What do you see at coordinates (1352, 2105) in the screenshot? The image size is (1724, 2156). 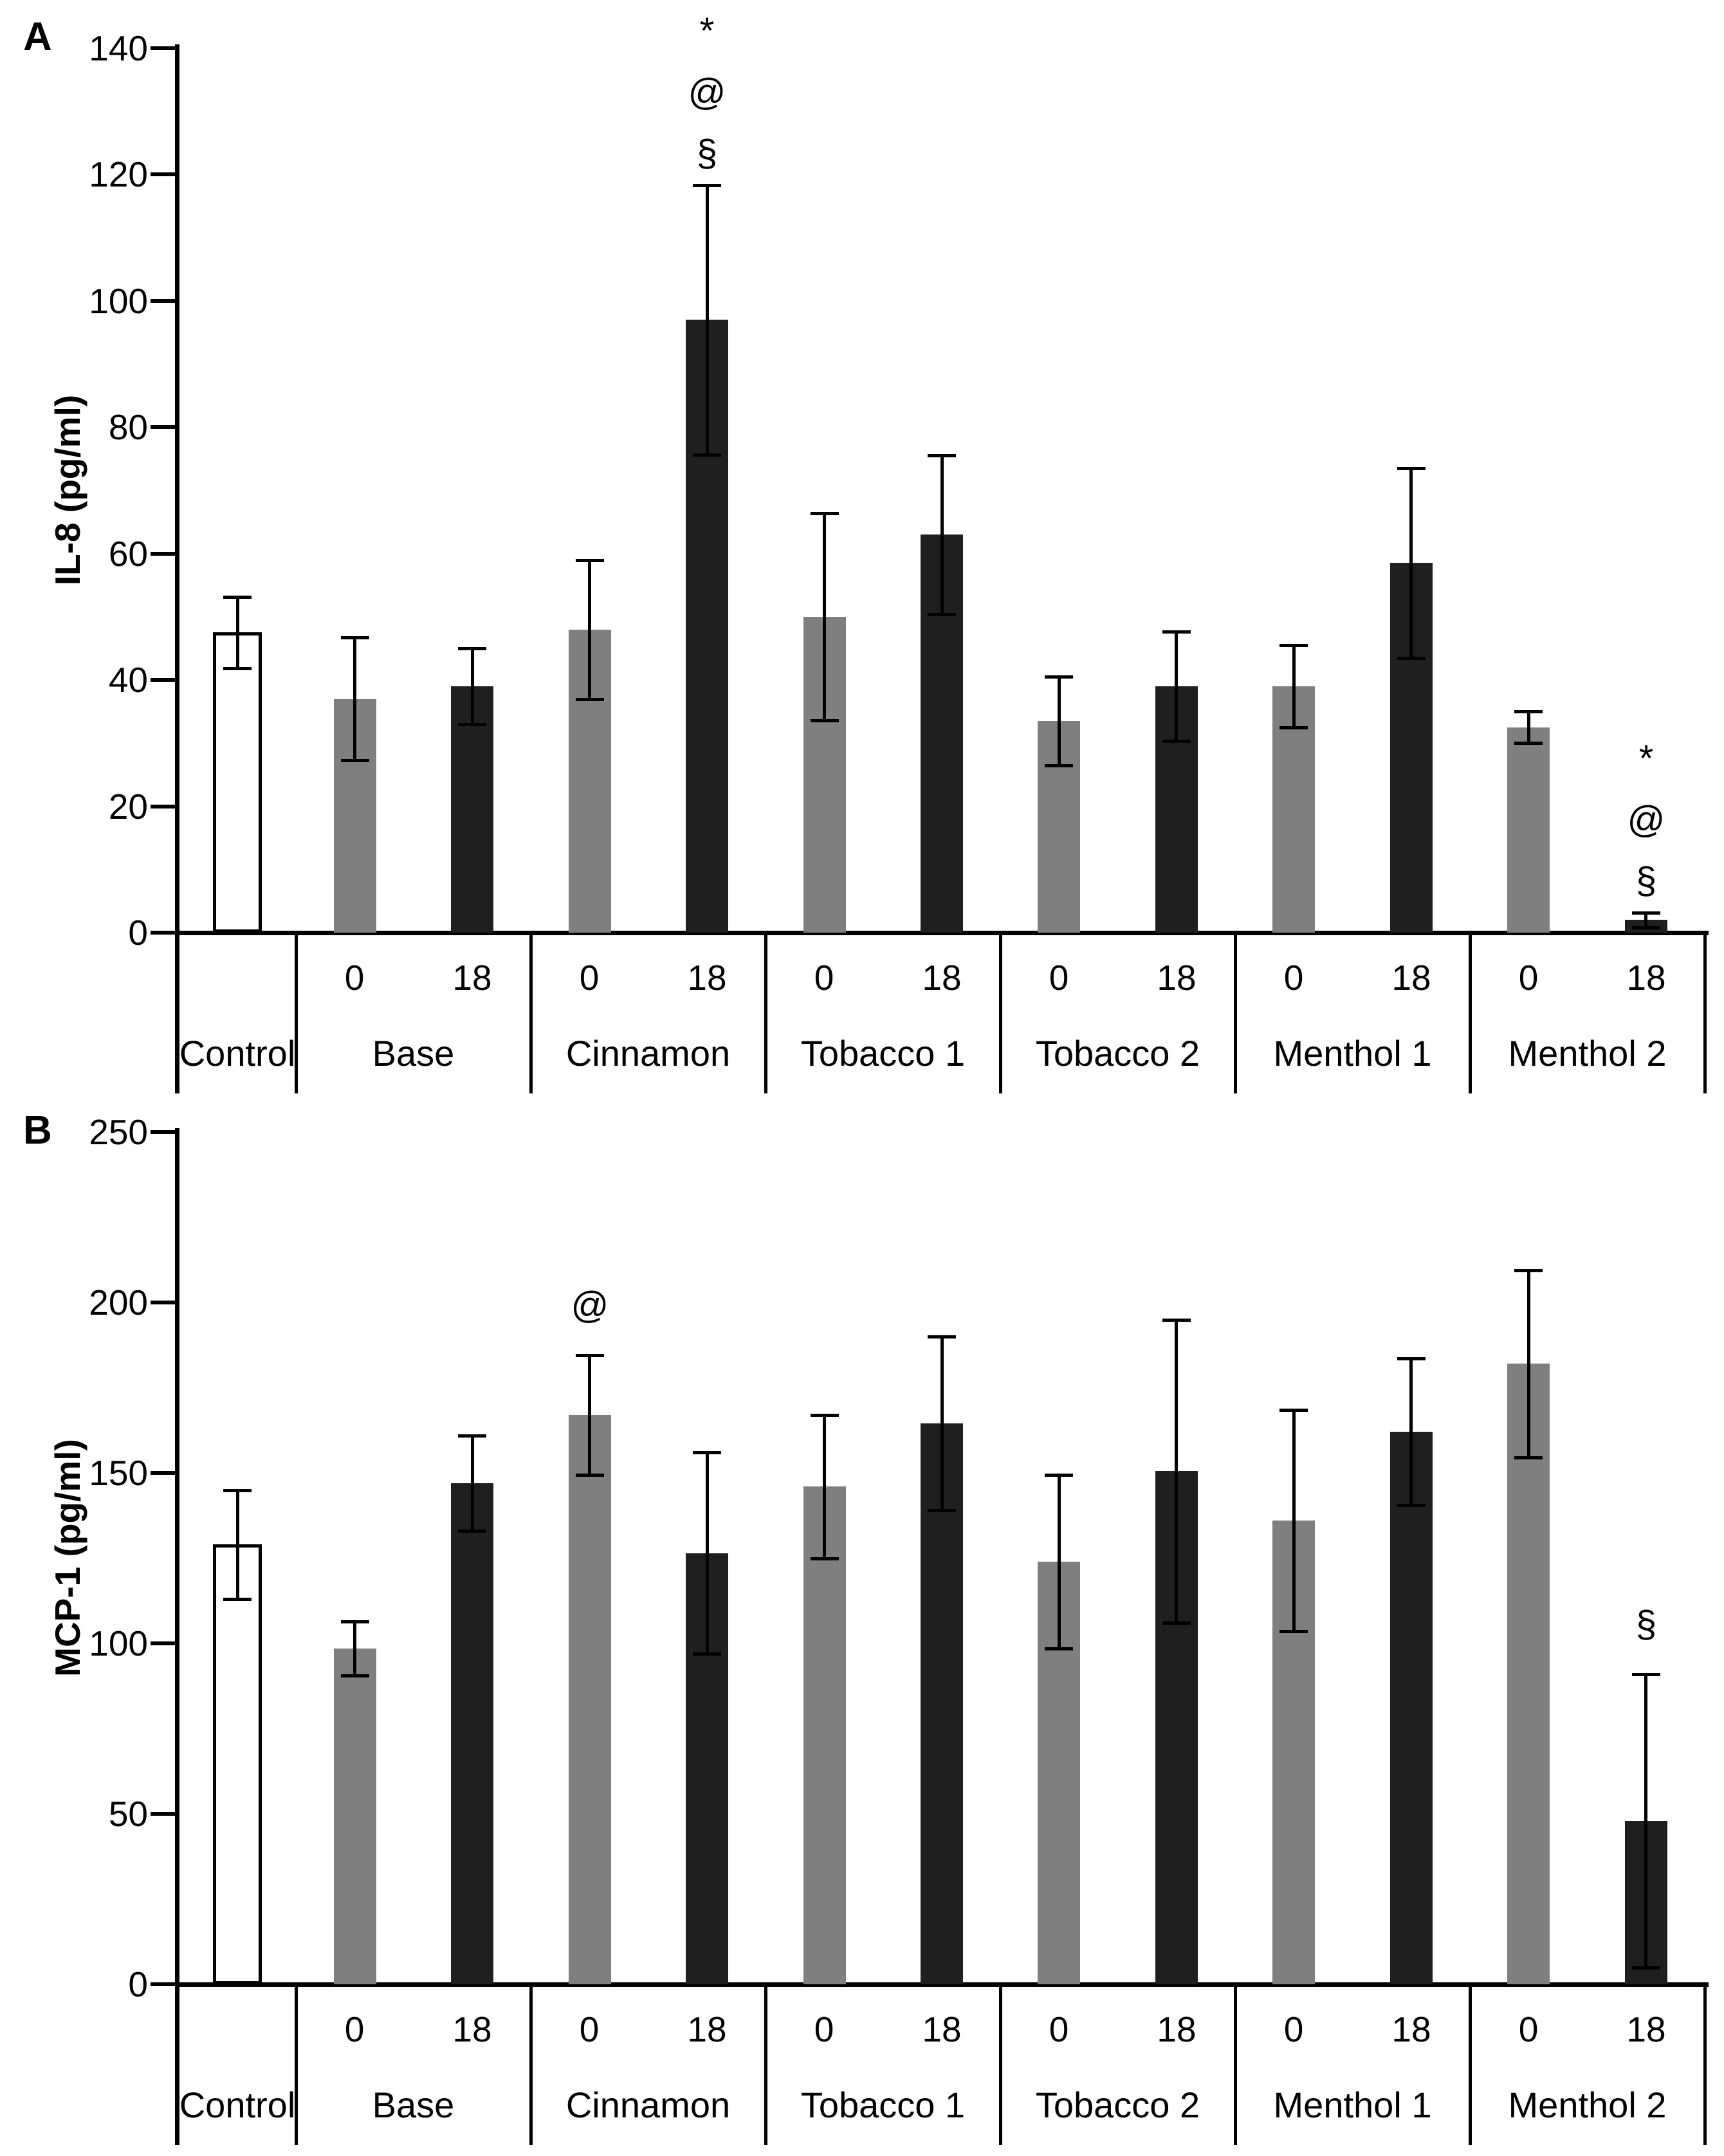 I see `group-label: Menthol 1` at bounding box center [1352, 2105].